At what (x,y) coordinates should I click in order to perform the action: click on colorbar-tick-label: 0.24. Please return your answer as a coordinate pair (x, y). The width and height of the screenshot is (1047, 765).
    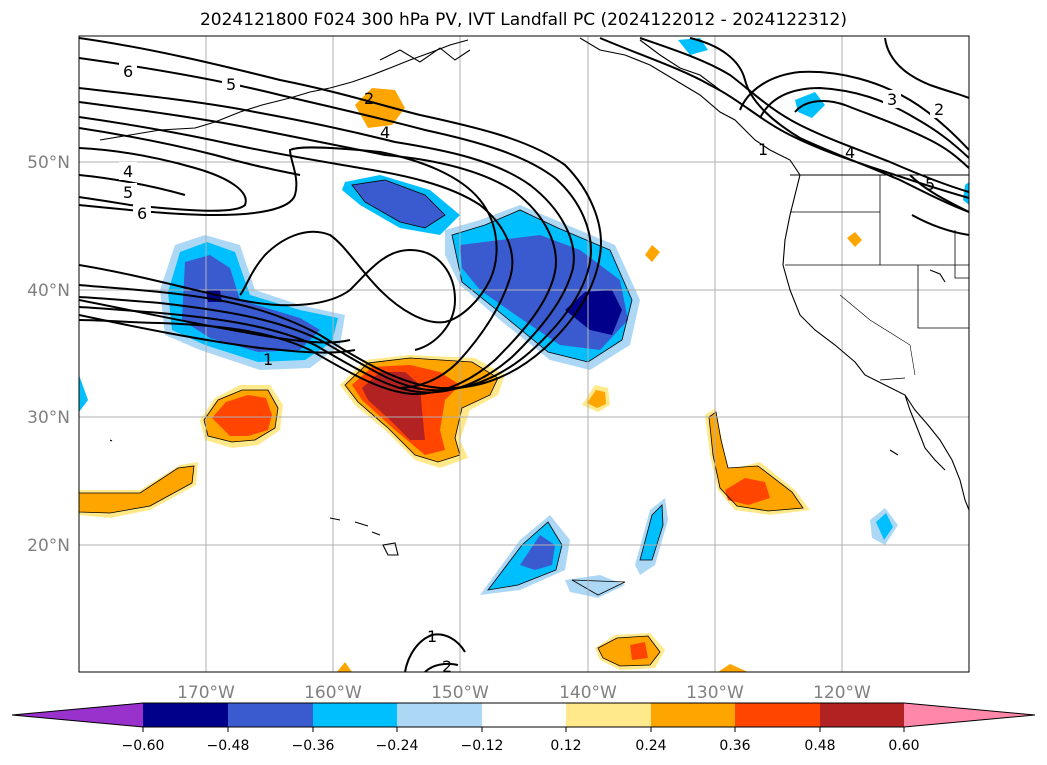
    Looking at the image, I should click on (650, 746).